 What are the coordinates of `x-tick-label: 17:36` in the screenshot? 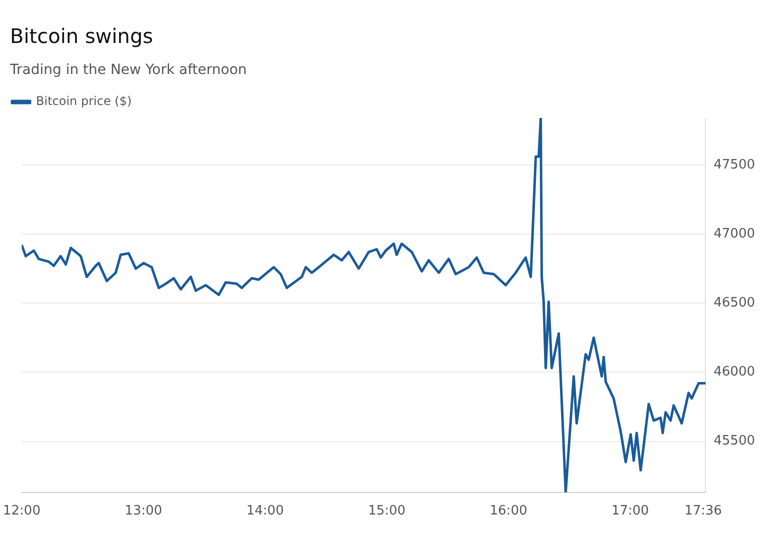 It's located at (703, 511).